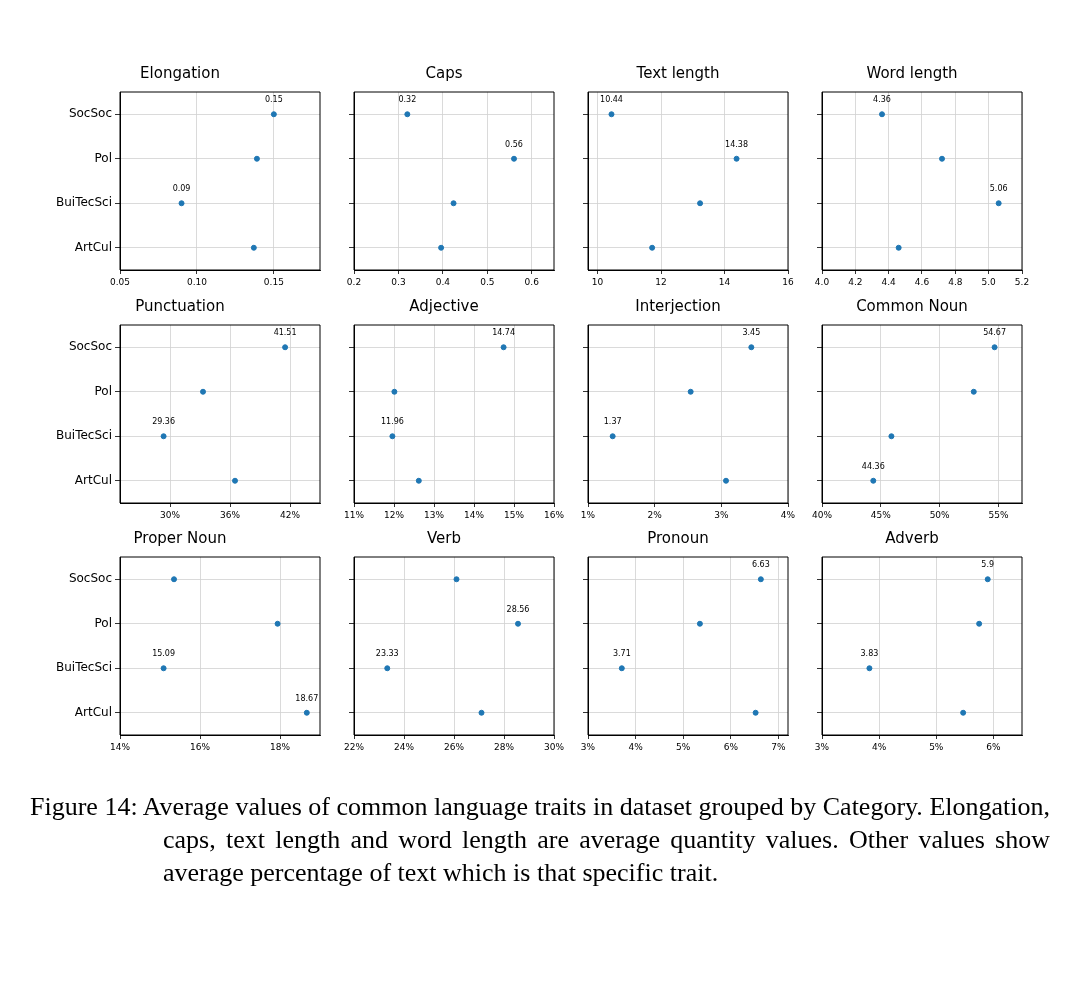  Describe the element at coordinates (760, 565) in the screenshot. I see `data-label: 6.63` at that location.